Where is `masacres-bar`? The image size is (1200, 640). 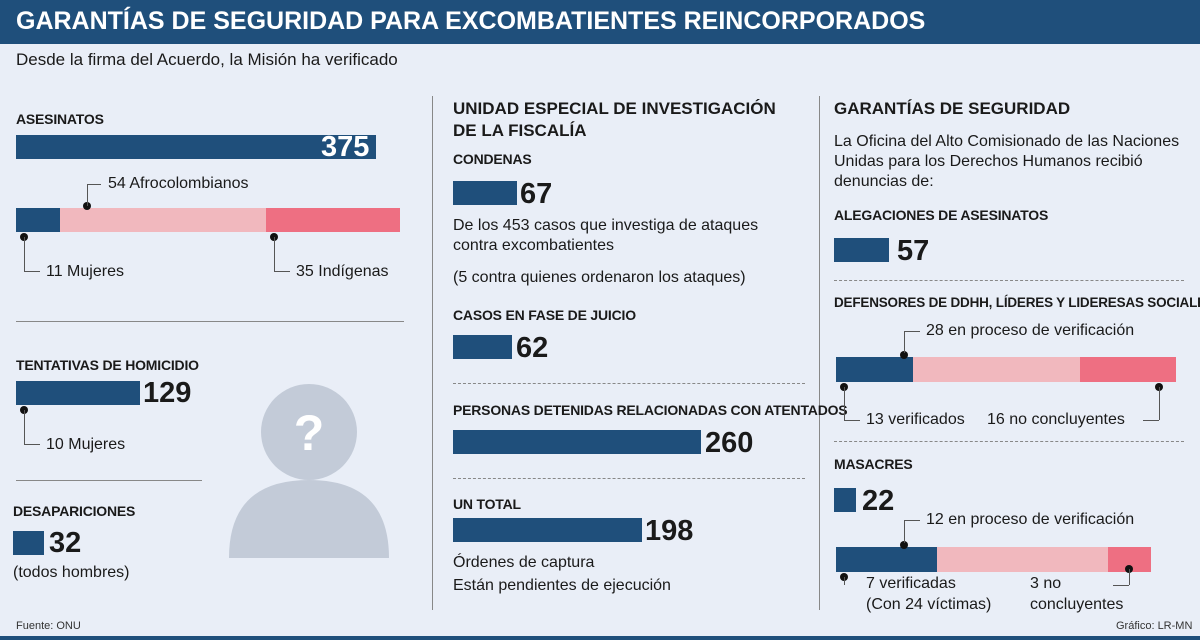 masacres-bar is located at coordinates (845, 500).